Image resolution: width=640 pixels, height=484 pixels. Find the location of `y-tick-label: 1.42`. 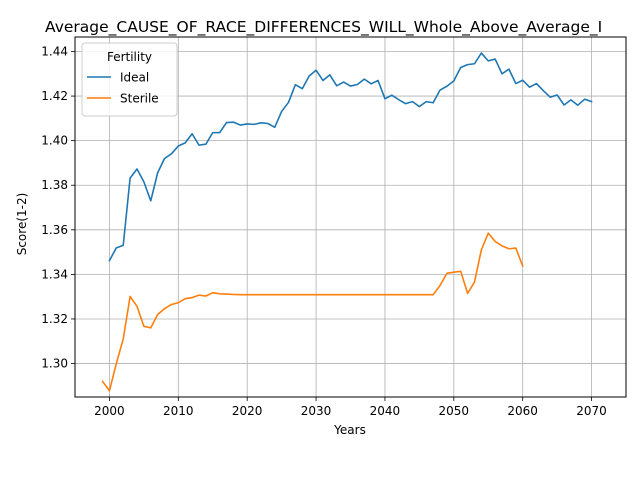

y-tick-label: 1.42 is located at coordinates (54, 96).